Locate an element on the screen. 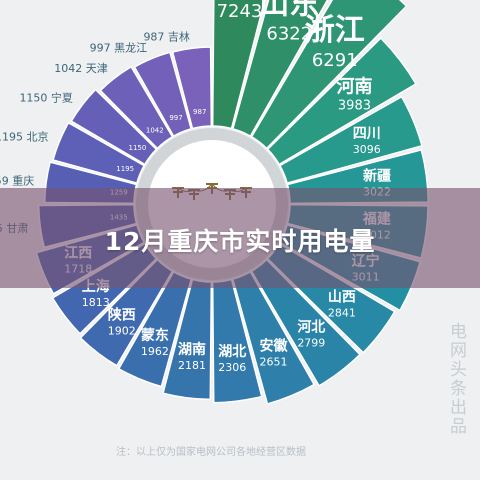 This screenshot has width=480, height=480. slice-value-label: 6291 is located at coordinates (335, 60).